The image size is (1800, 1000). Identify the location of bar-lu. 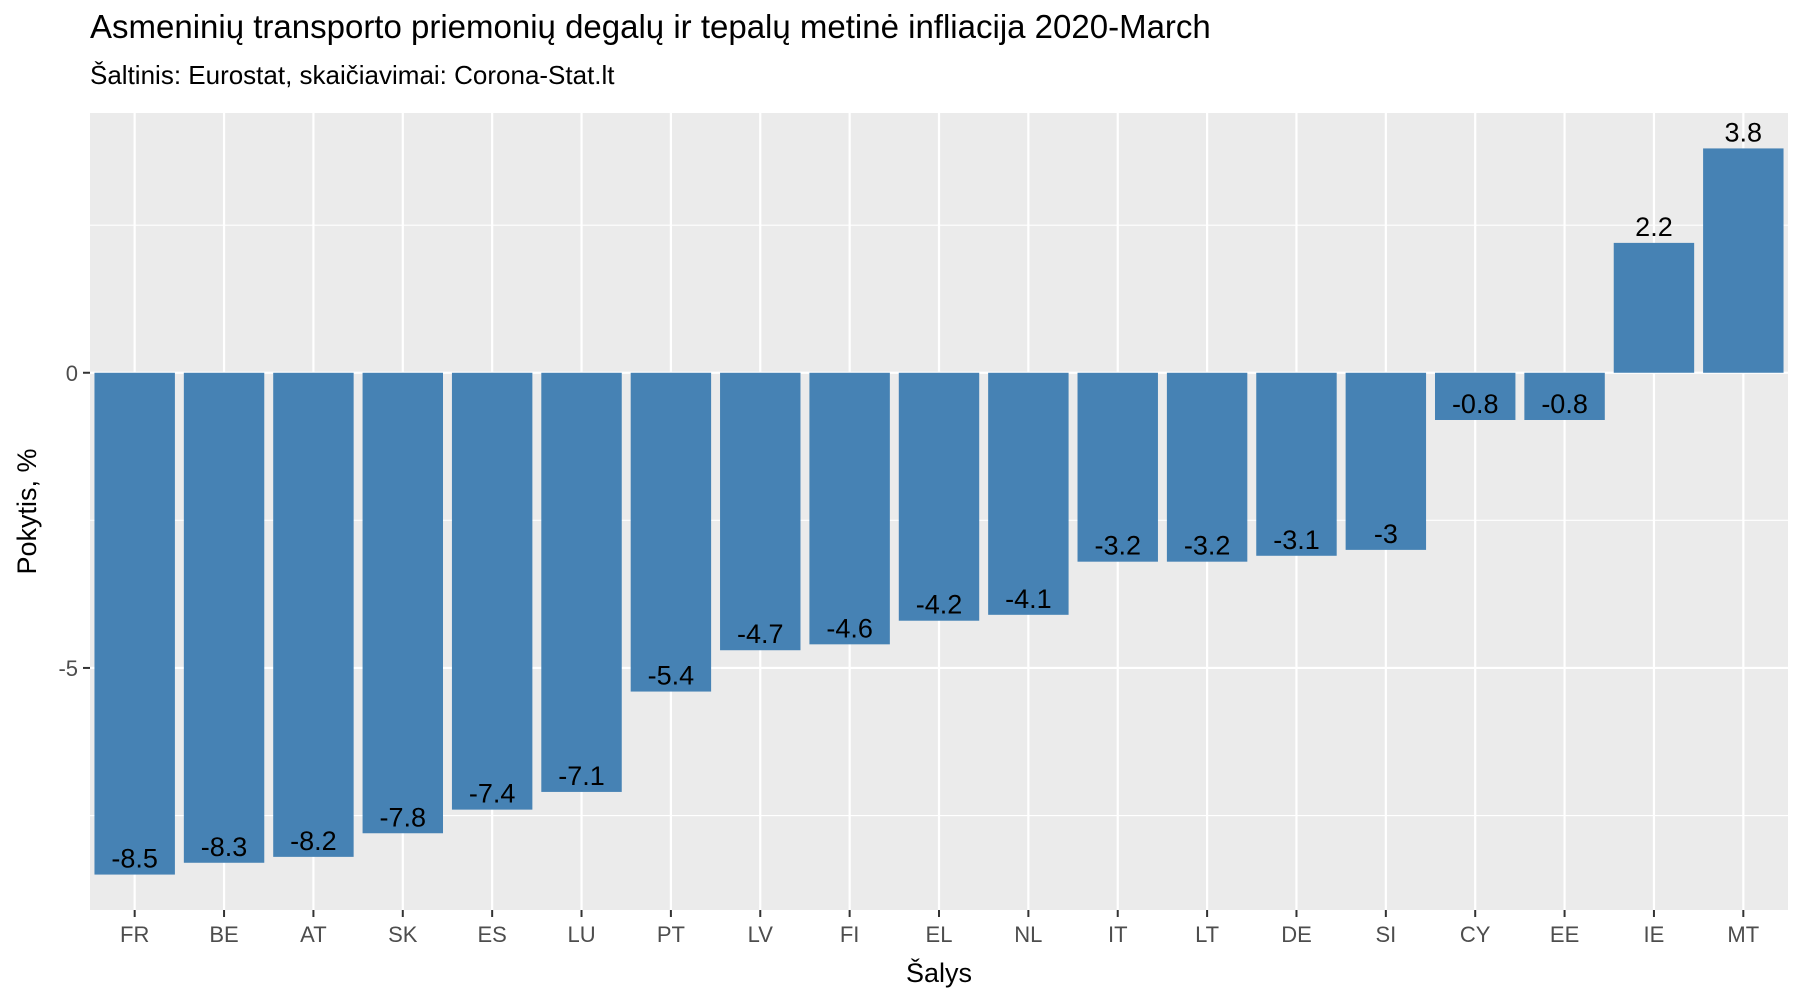
(581, 582).